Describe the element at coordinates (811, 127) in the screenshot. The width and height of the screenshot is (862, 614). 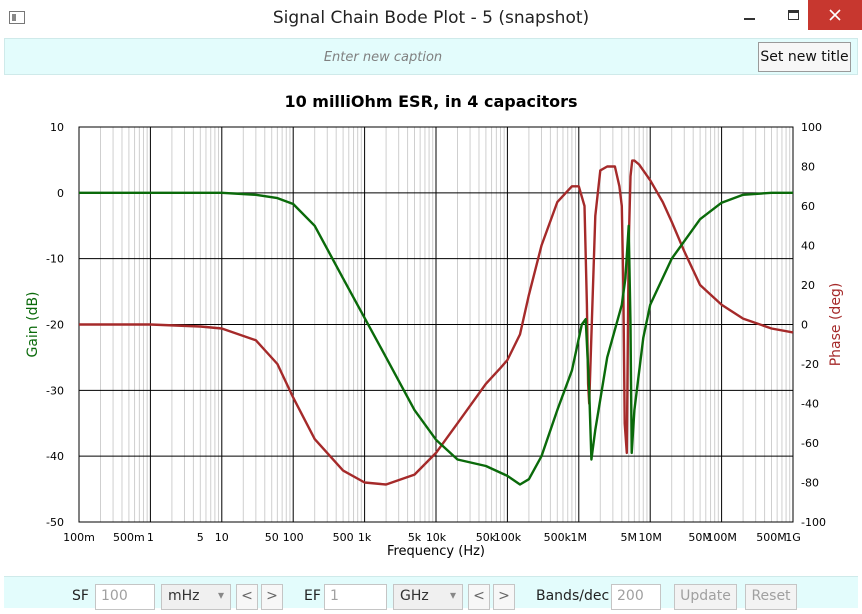
I see `y2-tick-label: 100` at that location.